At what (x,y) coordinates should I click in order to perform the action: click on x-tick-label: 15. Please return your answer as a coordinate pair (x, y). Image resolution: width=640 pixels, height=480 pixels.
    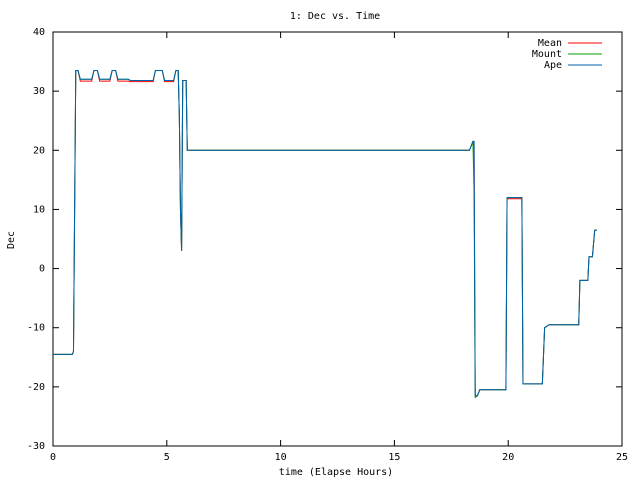
    Looking at the image, I should click on (394, 457).